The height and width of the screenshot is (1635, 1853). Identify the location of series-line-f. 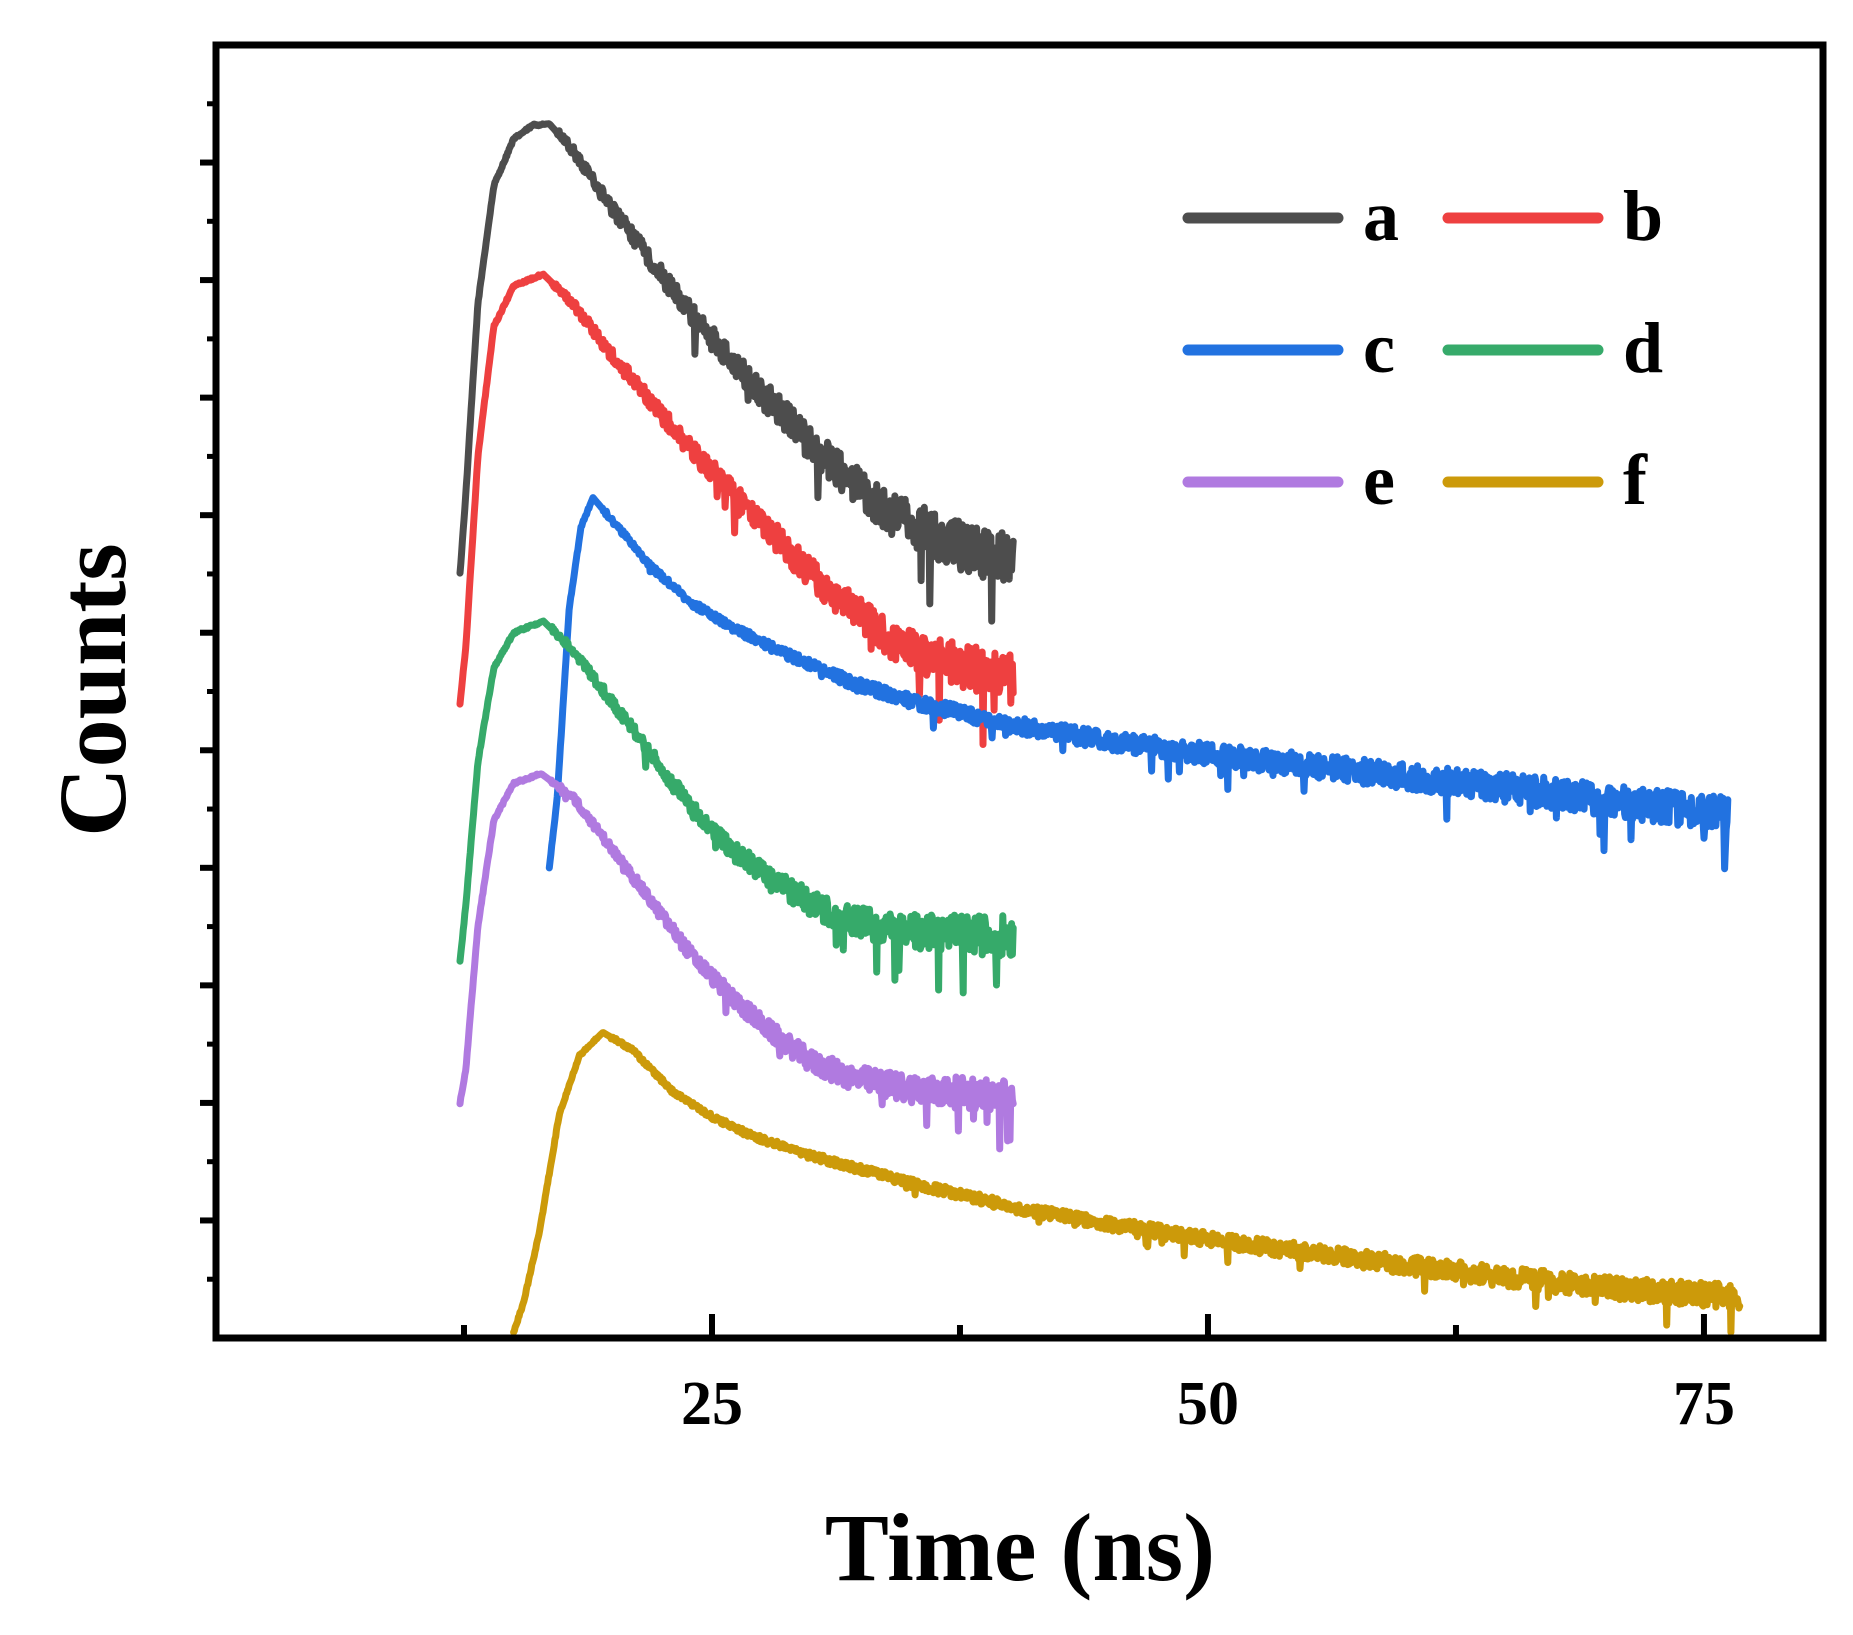
(1127, 1182).